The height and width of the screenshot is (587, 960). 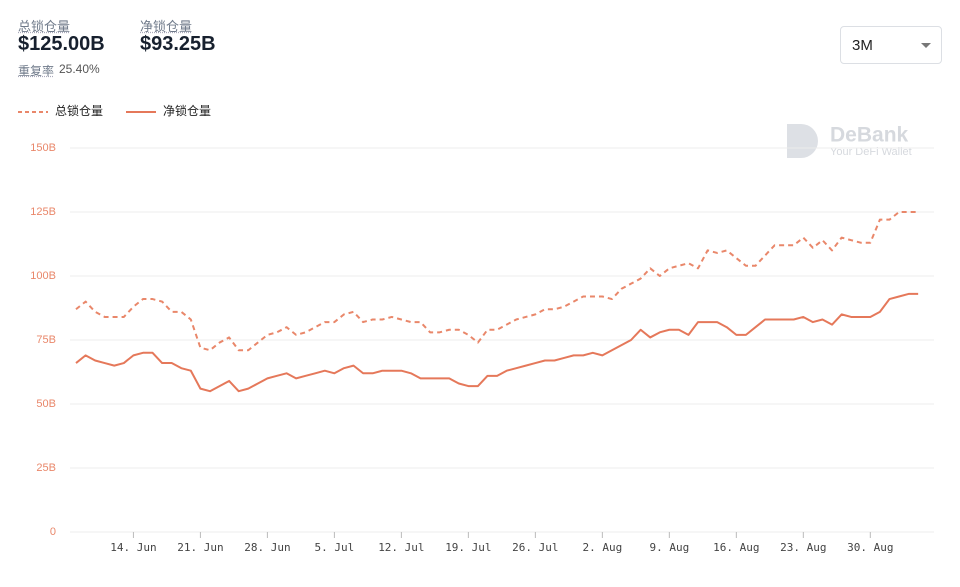 What do you see at coordinates (602, 547) in the screenshot?
I see `x-tick-label: 2. Aug` at bounding box center [602, 547].